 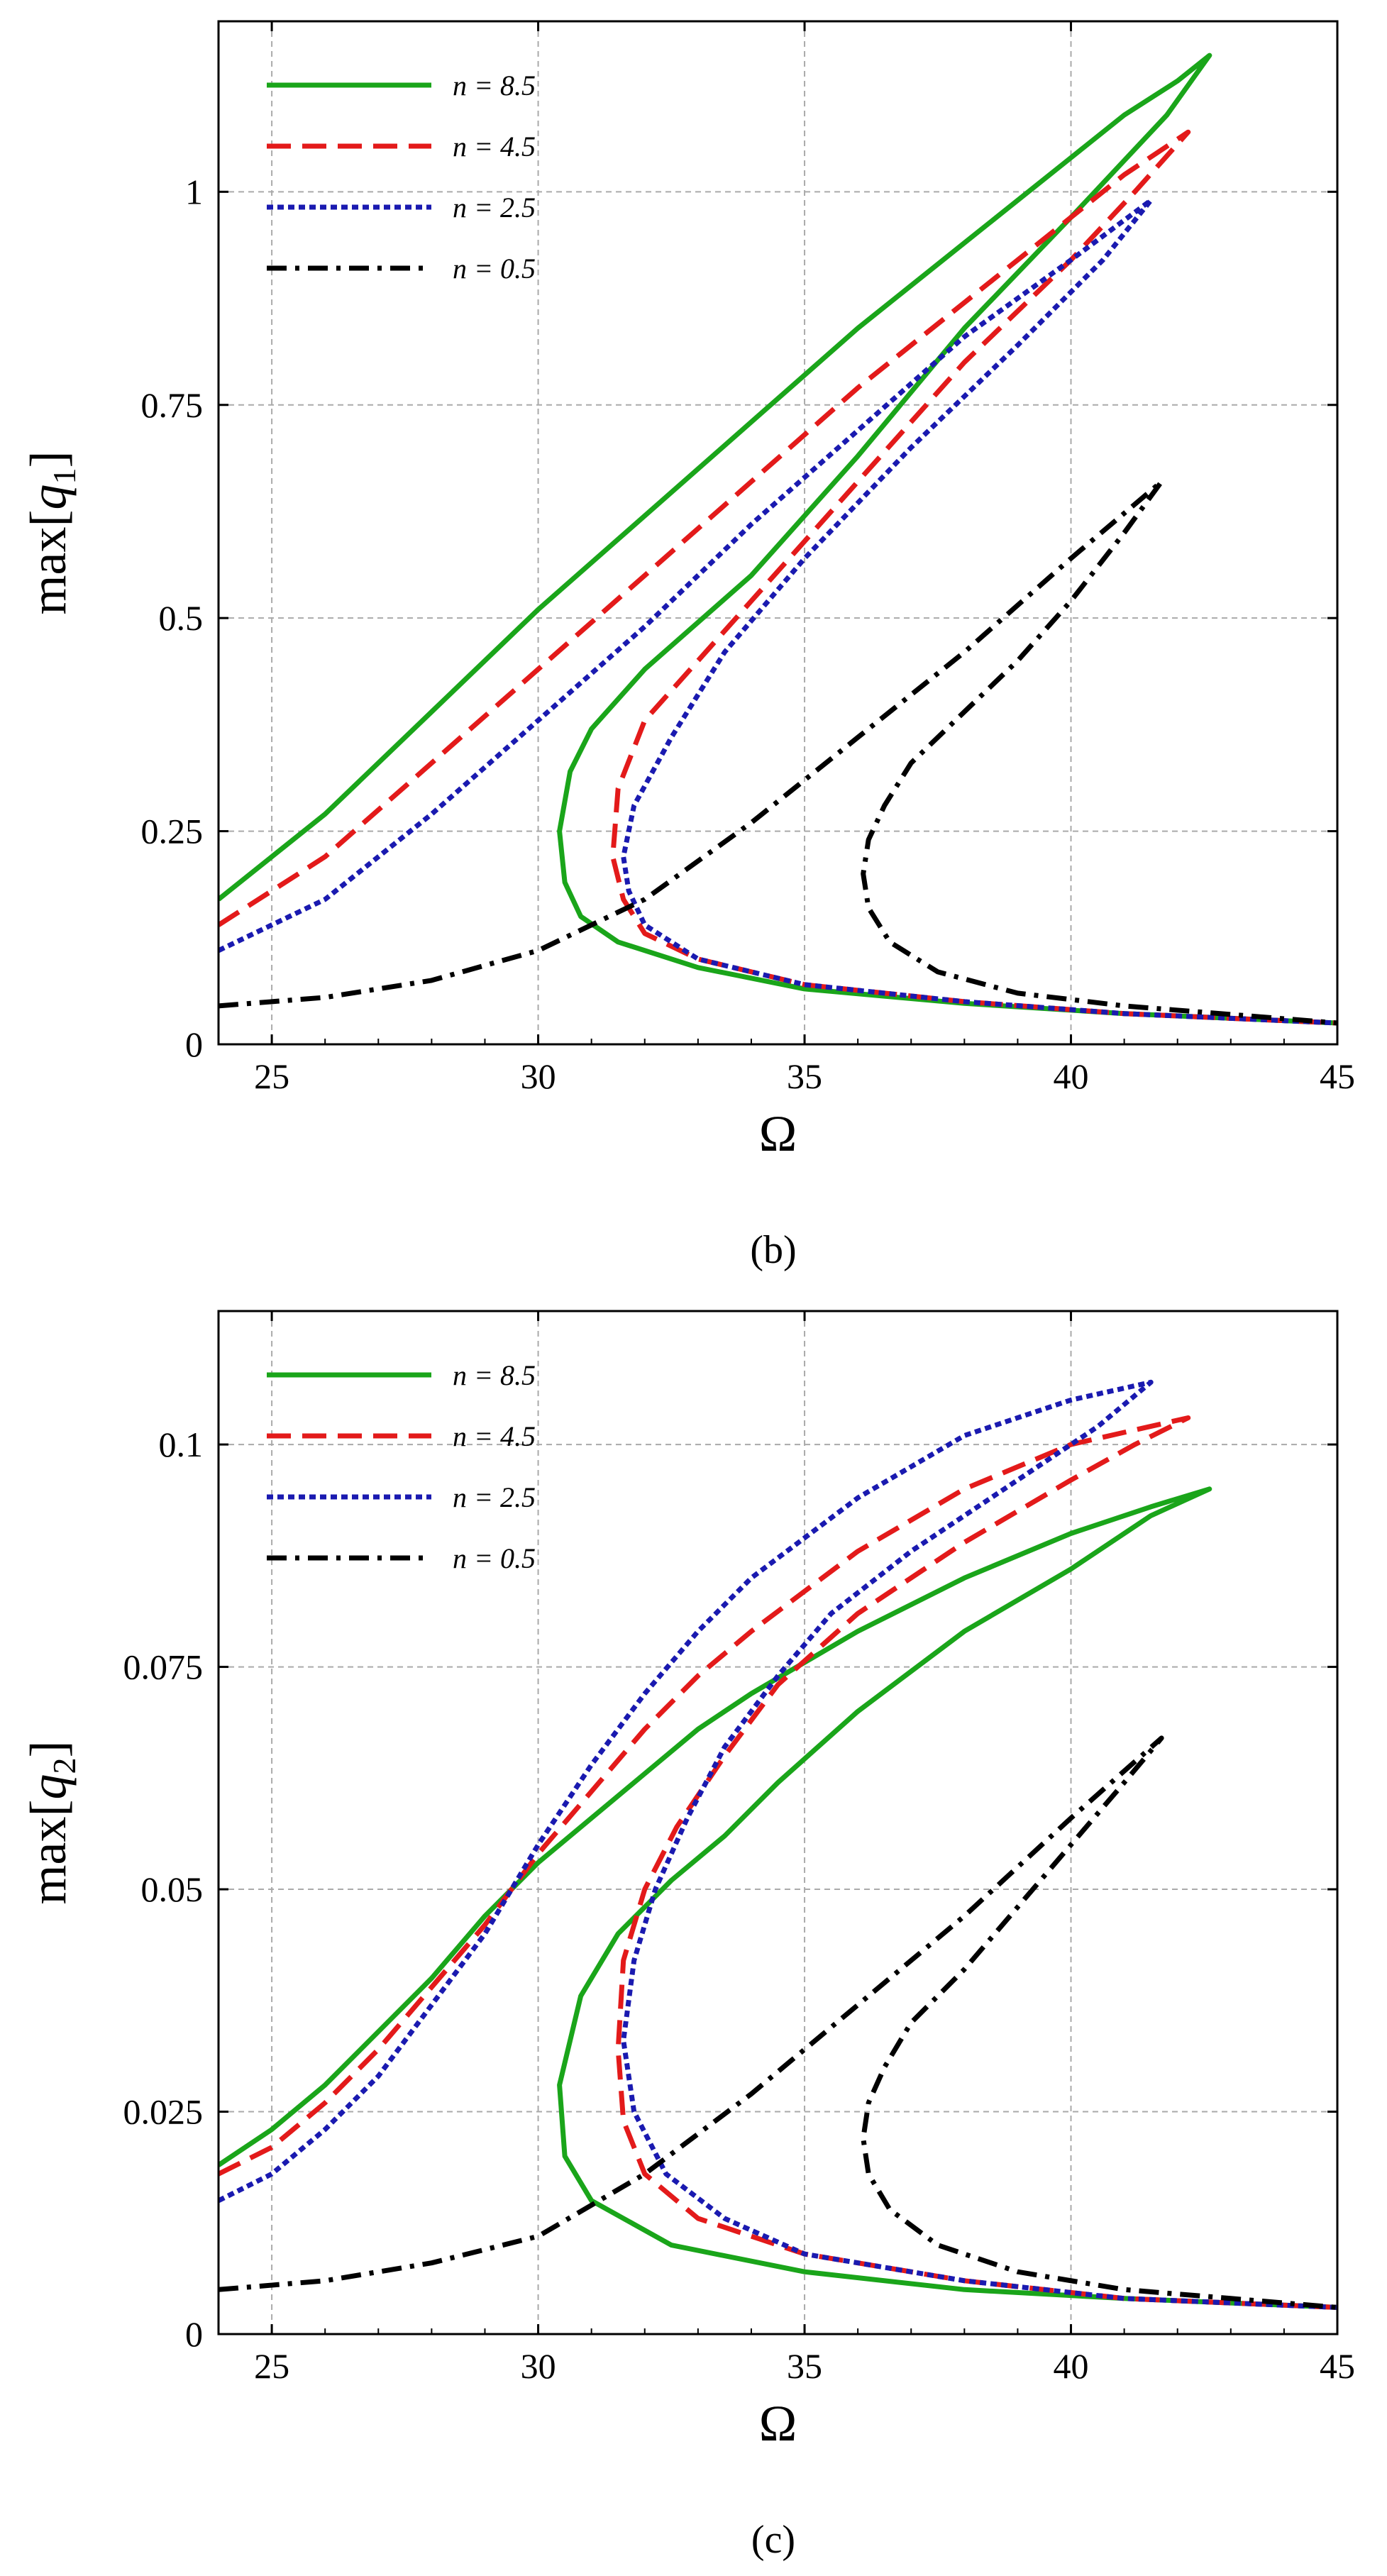 What do you see at coordinates (51, 533) in the screenshot?
I see `y-axis-title: max[q1]` at bounding box center [51, 533].